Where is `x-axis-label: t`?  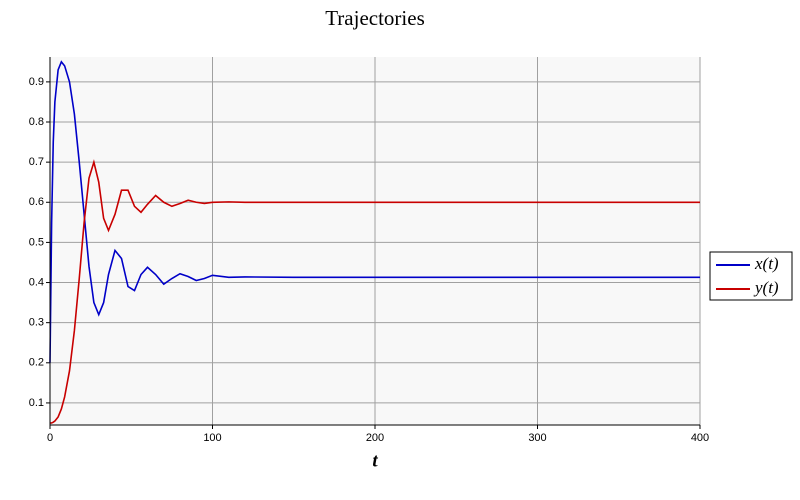
x-axis-label: t is located at coordinates (375, 460).